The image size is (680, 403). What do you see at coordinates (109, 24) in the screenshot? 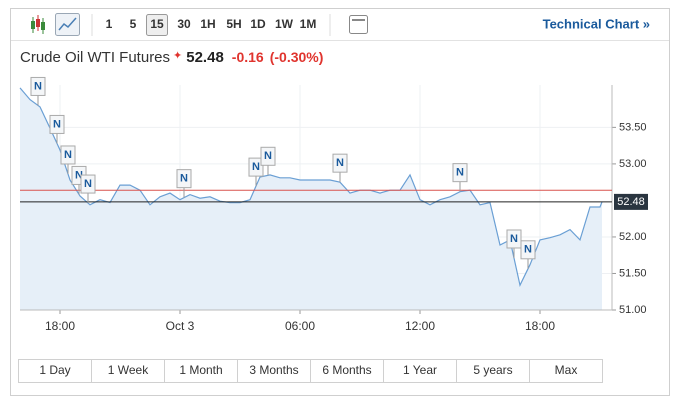
I see `interval-button: 1` at bounding box center [109, 24].